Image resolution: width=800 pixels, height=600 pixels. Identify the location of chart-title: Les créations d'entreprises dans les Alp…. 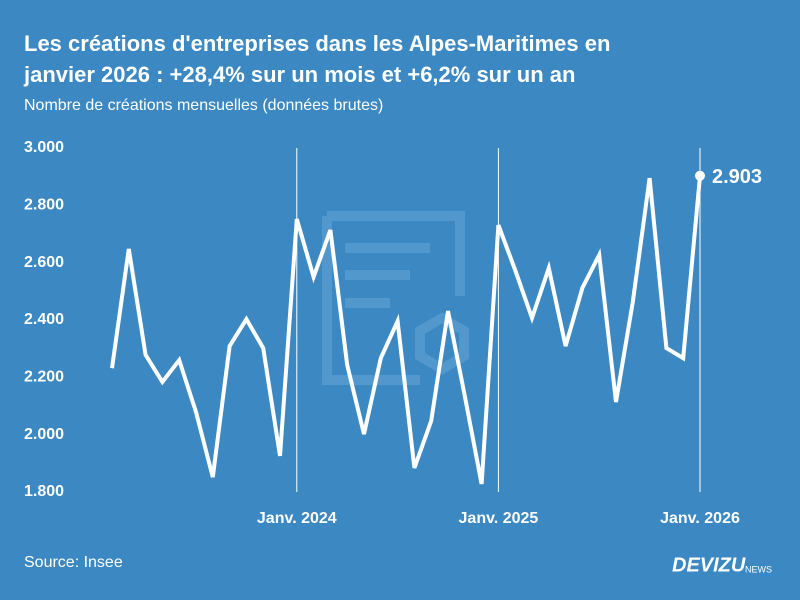
(316, 59).